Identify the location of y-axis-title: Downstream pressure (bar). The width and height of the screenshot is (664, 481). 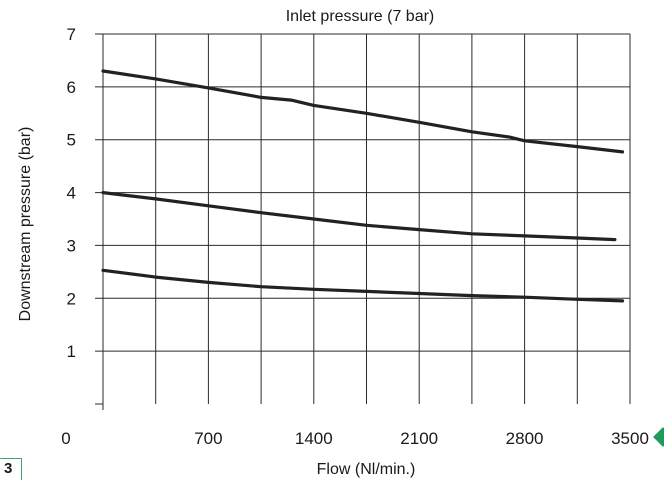
(25, 224).